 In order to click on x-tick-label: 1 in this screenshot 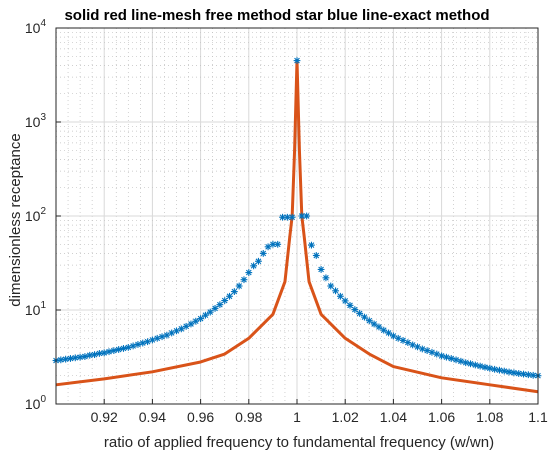, I will do `click(297, 417)`.